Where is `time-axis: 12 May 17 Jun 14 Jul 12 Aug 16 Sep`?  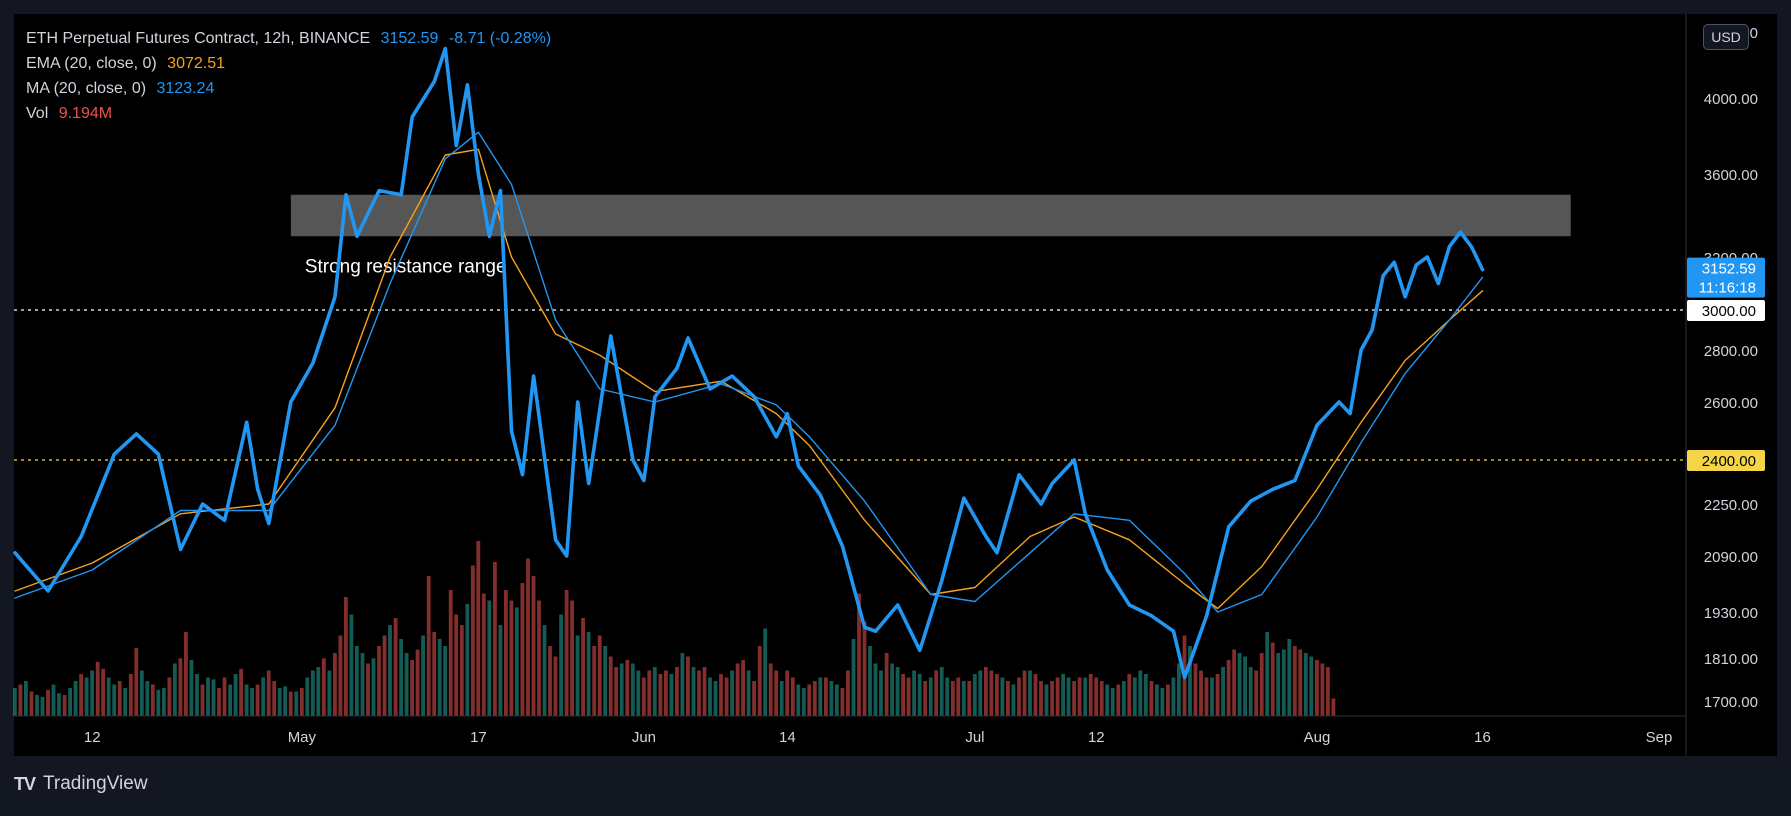 time-axis: 12 May 17 Jun 14 Jul 12 Aug 16 Sep is located at coordinates (850, 730).